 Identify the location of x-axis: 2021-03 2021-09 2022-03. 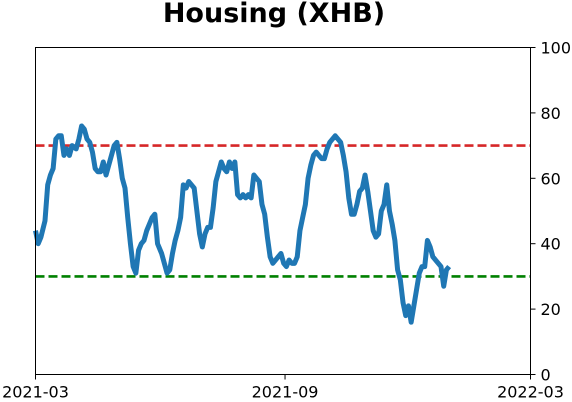
(283, 388).